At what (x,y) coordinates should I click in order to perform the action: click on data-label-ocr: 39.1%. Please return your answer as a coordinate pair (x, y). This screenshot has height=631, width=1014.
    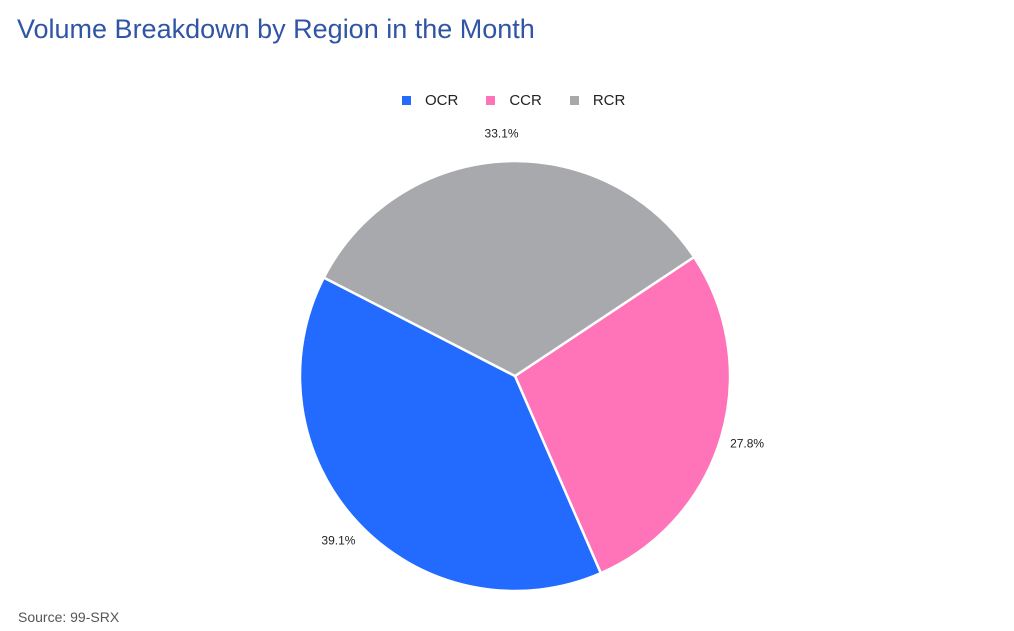
    Looking at the image, I should click on (338, 541).